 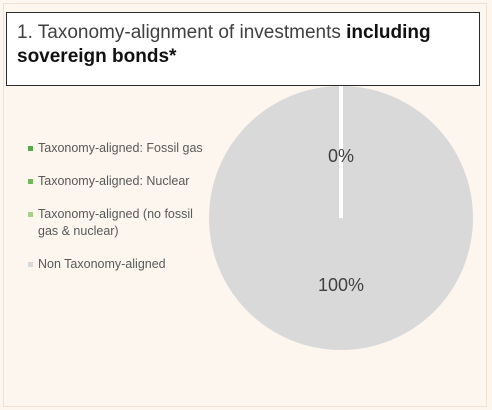 I want to click on chart-title-emphasis: including sovereign bonds*, so click(x=224, y=44).